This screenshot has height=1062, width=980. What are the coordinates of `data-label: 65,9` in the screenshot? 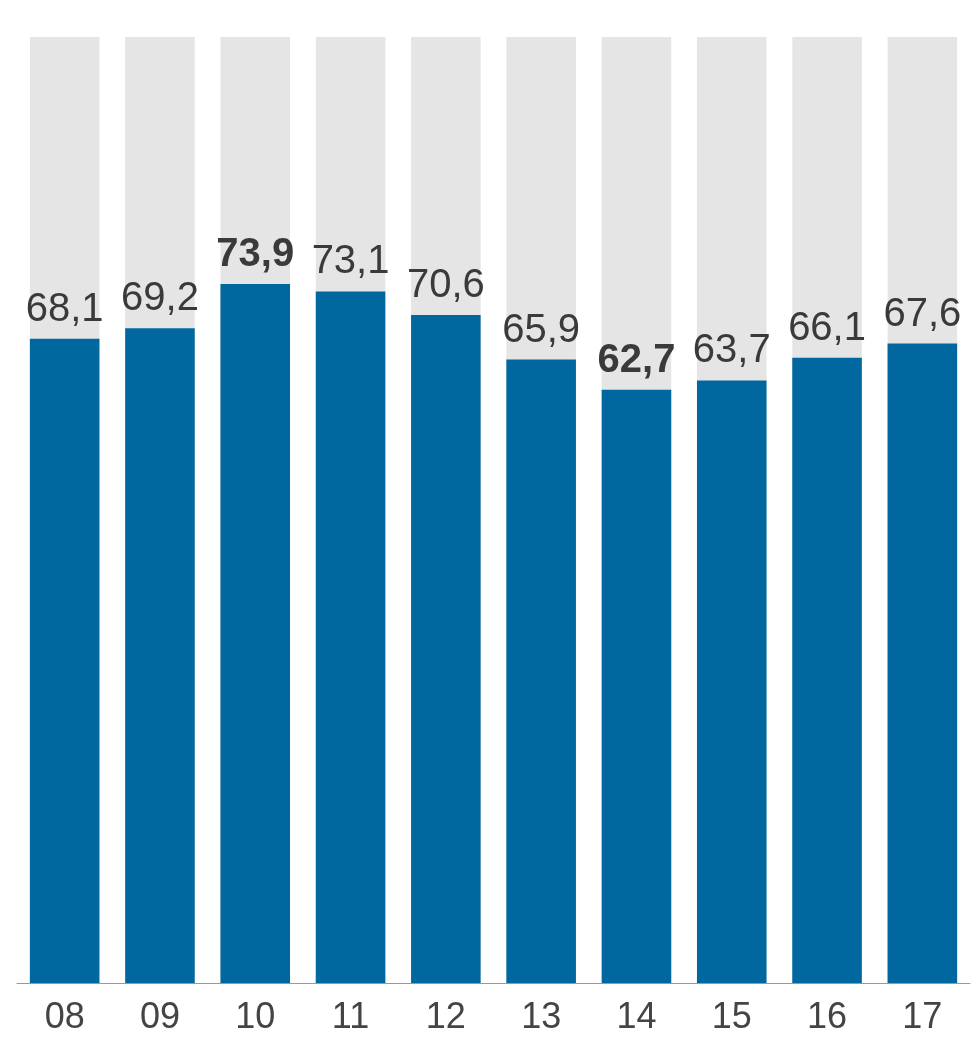 It's located at (541, 327).